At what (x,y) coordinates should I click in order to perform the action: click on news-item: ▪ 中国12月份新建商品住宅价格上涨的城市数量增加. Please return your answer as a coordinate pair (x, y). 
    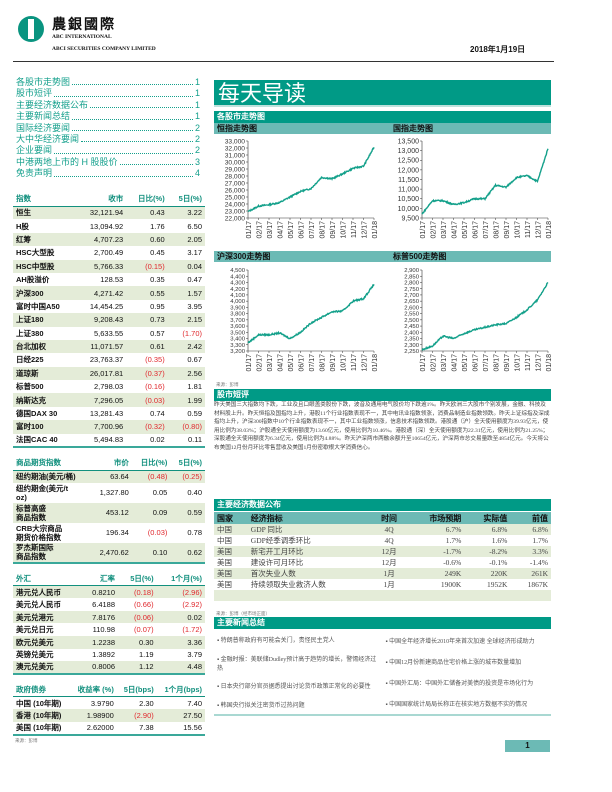
    Looking at the image, I should click on (467, 661).